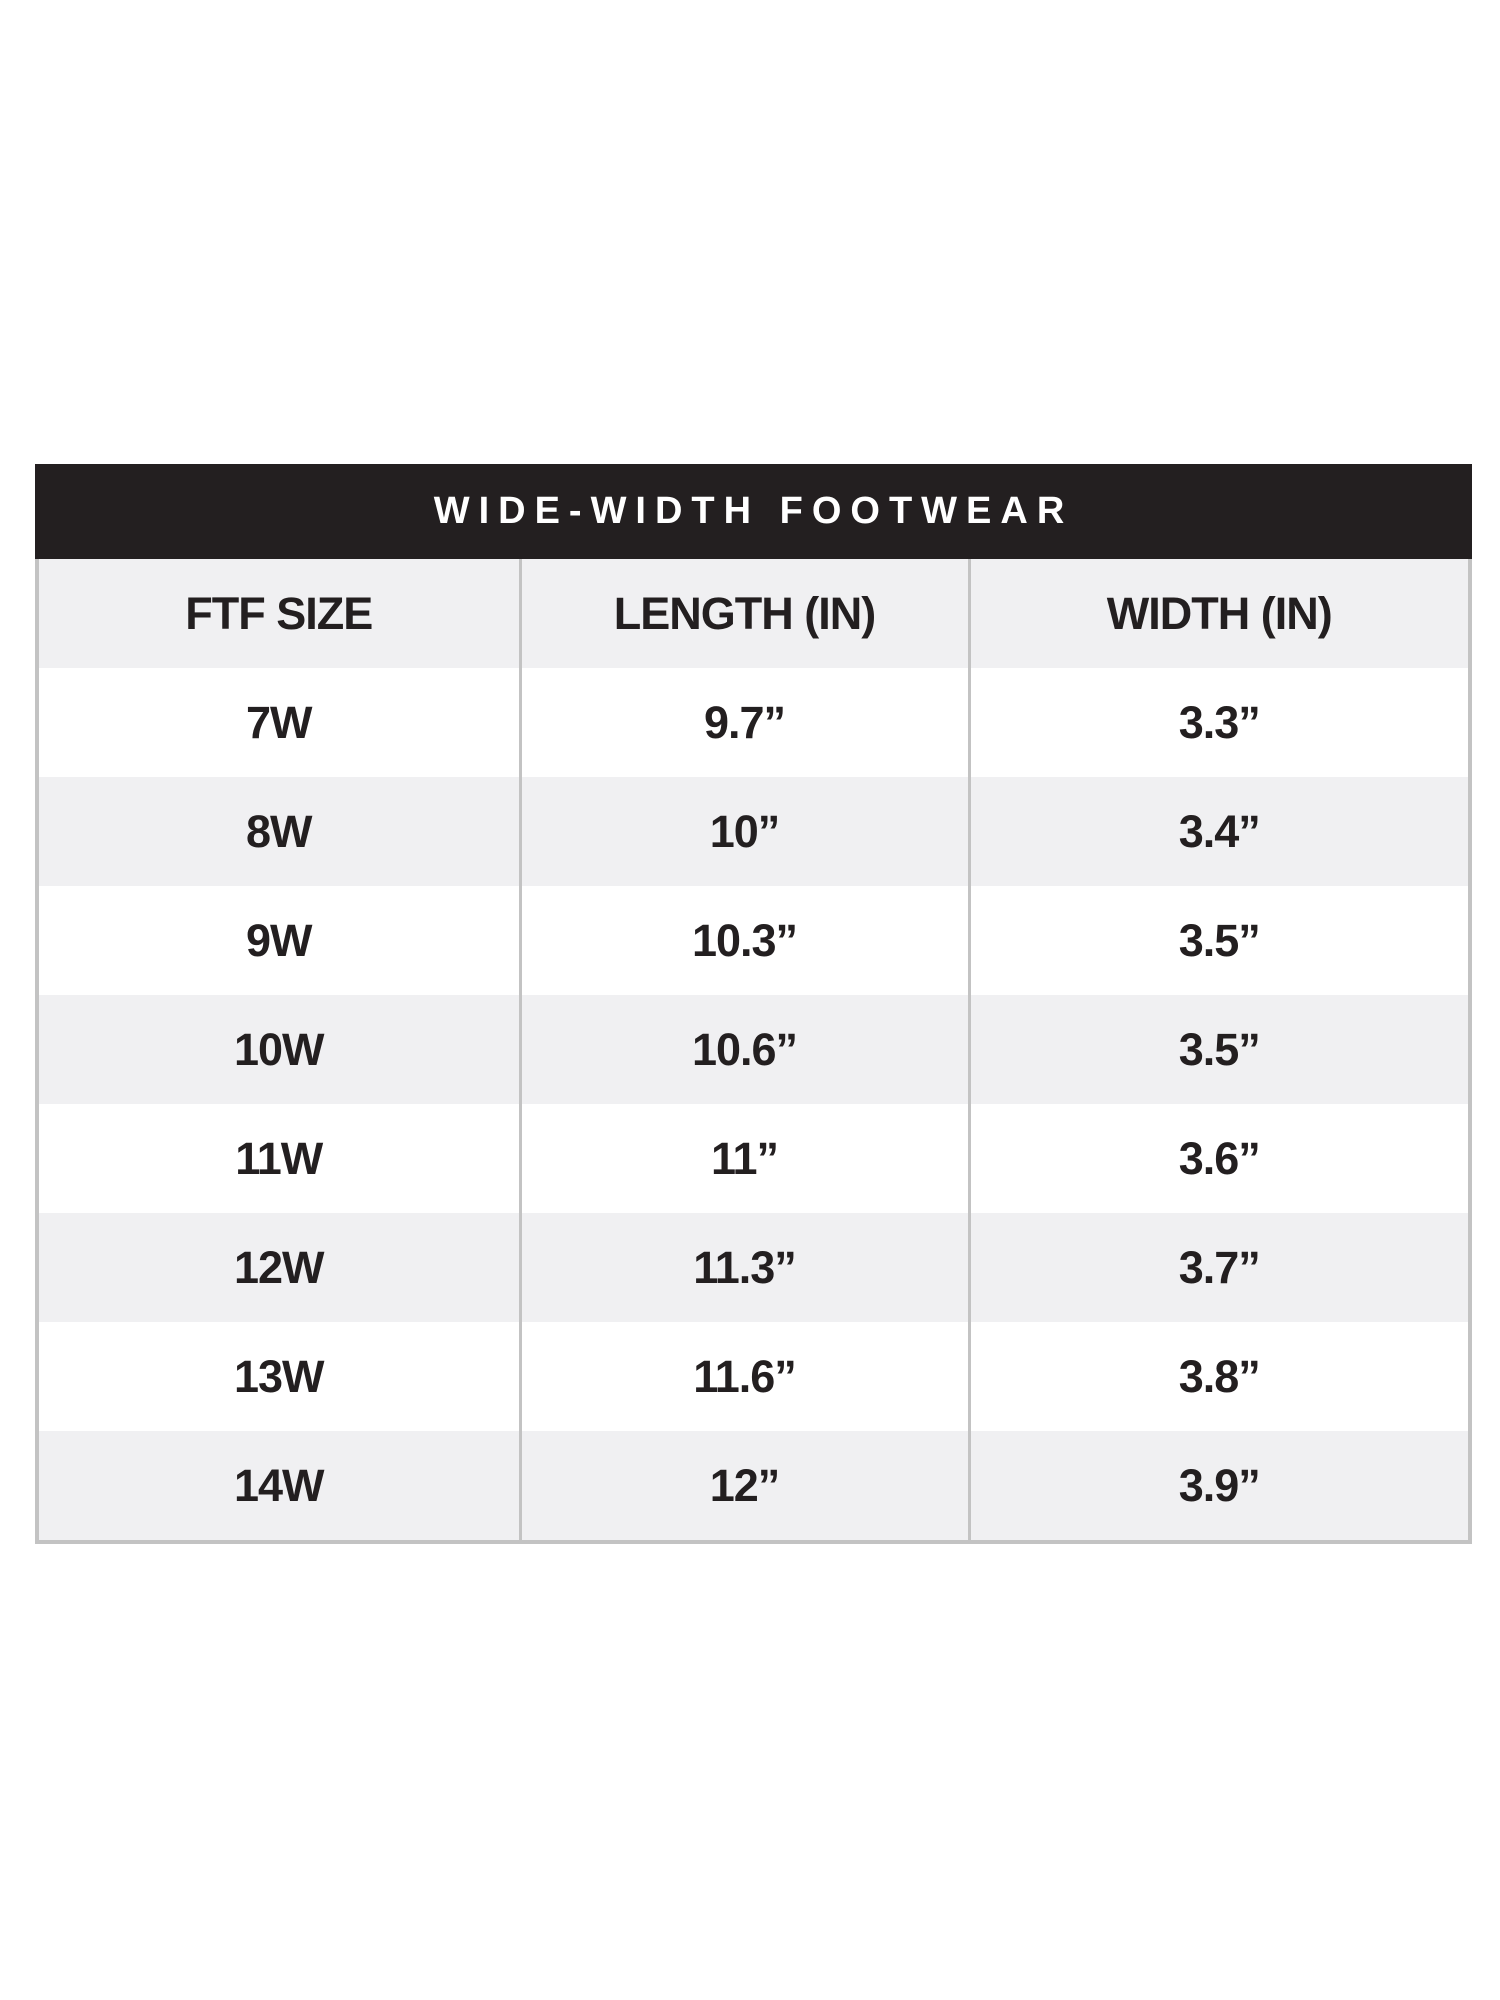 This screenshot has height=2000, width=1500. I want to click on column-header-length: LENGTH (IN), so click(743, 613).